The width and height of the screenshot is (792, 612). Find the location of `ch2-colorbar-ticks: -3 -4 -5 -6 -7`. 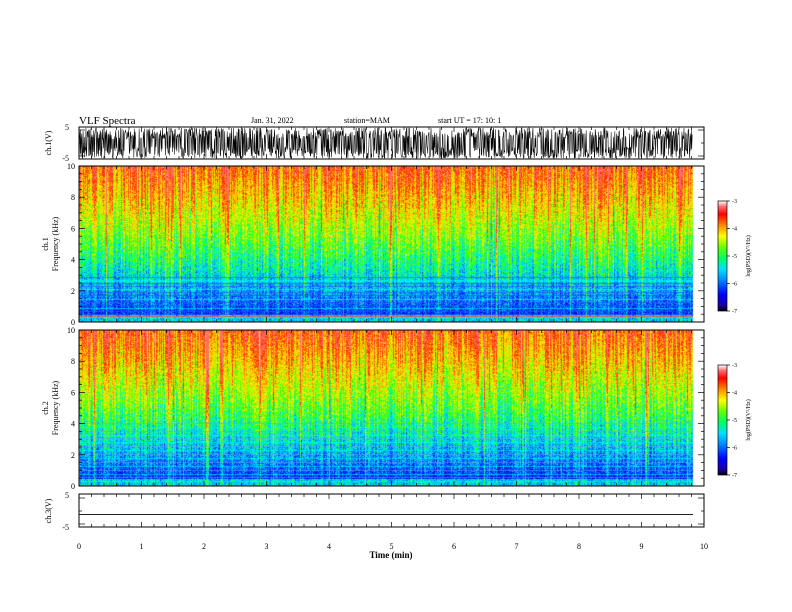

ch2-colorbar-ticks: -3 -4 -5 -6 -7 is located at coordinates (732, 421).